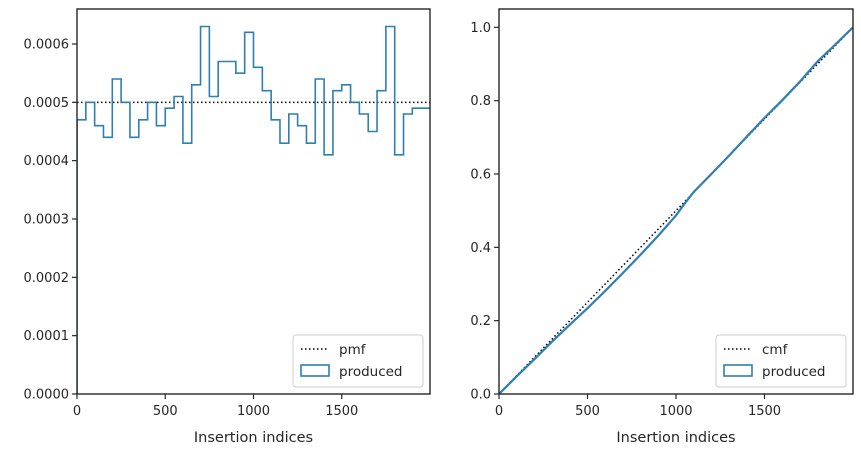 The image size is (861, 453). Describe the element at coordinates (47, 336) in the screenshot. I see `y-tick-label: 0.0001` at that location.